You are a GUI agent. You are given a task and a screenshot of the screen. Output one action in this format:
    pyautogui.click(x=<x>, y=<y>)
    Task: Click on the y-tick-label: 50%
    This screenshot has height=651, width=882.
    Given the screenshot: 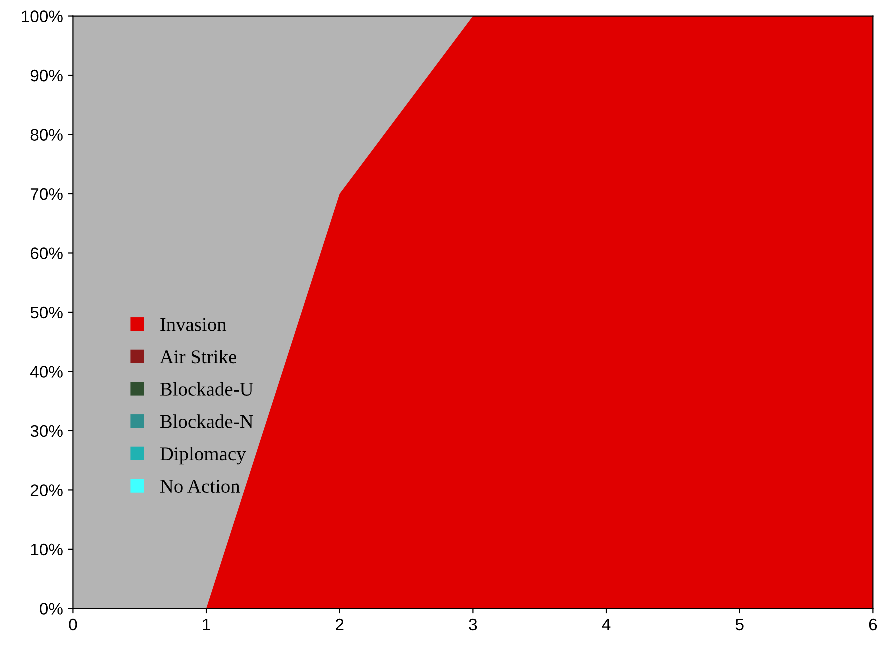 What is the action you would take?
    pyautogui.click(x=46, y=312)
    